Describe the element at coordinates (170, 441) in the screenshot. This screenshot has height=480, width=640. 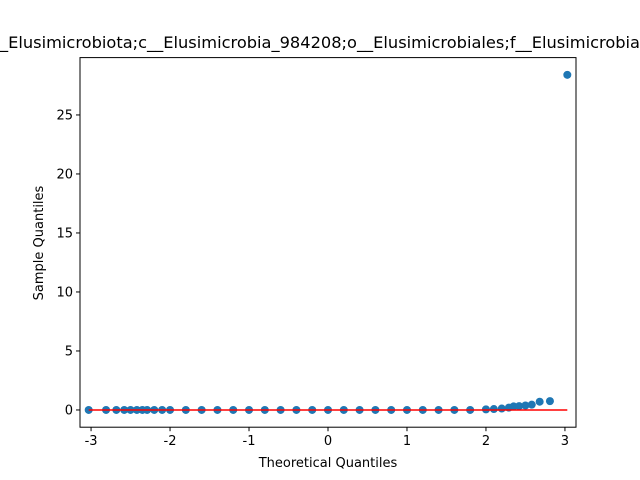
I see `x-tick-label: -2` at that location.